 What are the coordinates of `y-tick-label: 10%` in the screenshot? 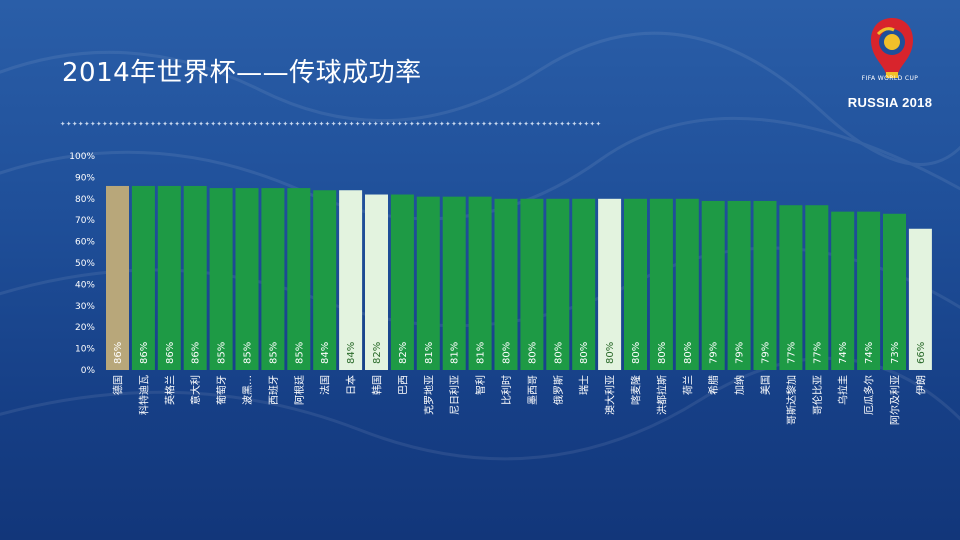 It's located at (85, 350).